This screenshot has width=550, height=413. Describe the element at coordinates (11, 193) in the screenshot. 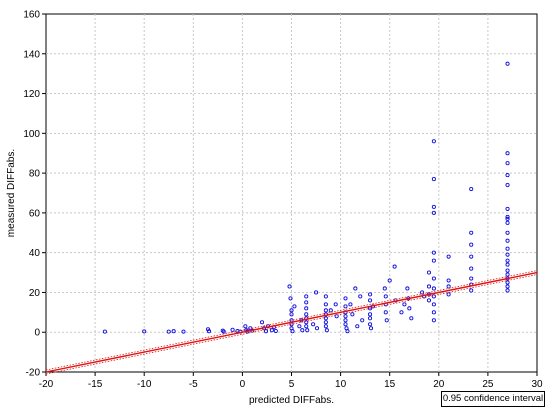

I see `y-axis-label: measured DIFFabs.` at that location.